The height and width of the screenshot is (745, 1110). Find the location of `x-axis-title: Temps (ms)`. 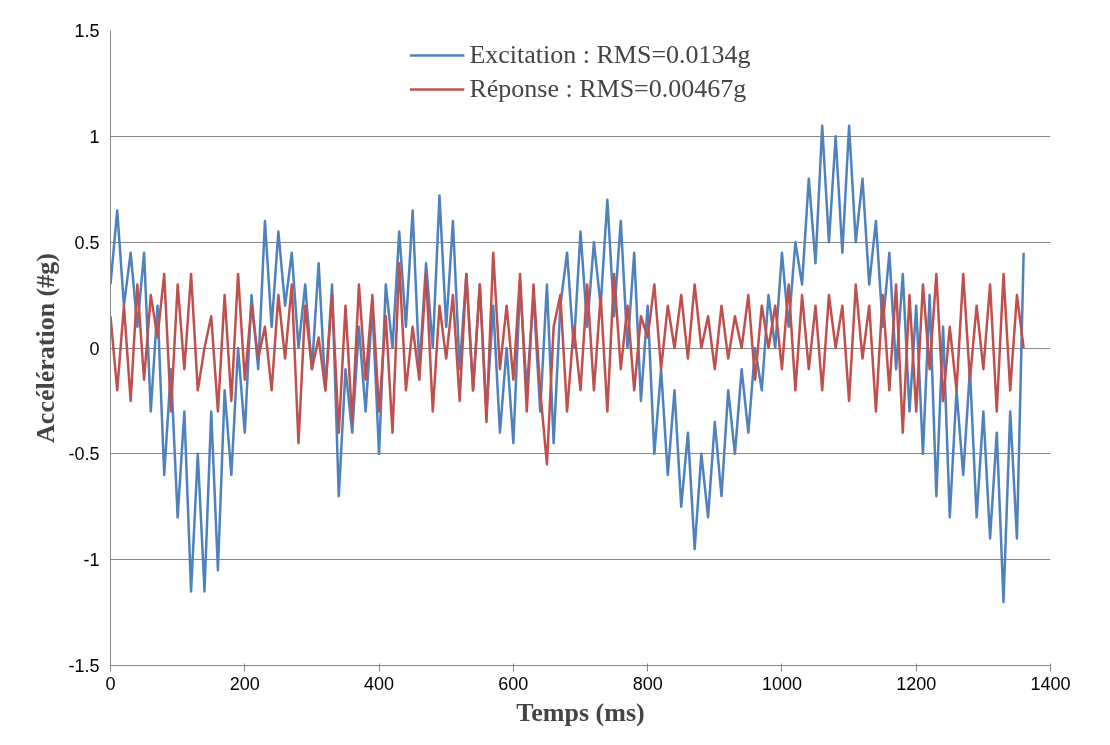

x-axis-title: Temps (ms) is located at coordinates (580, 712).